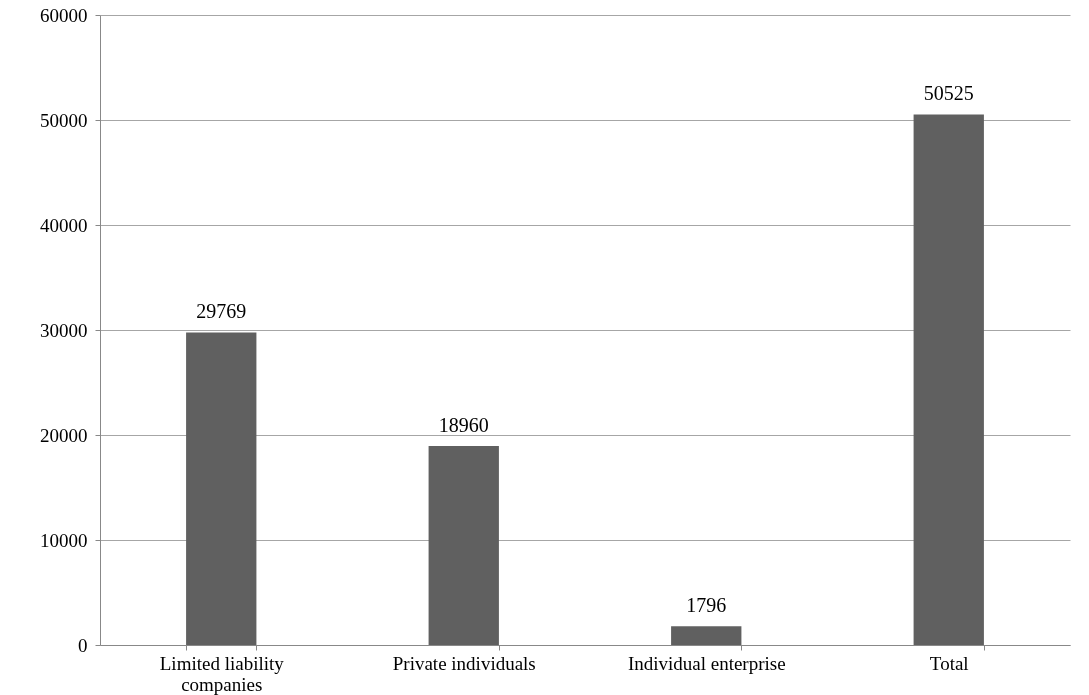 The image size is (1089, 695). What do you see at coordinates (83, 645) in the screenshot?
I see `y-tick-label: 0` at bounding box center [83, 645].